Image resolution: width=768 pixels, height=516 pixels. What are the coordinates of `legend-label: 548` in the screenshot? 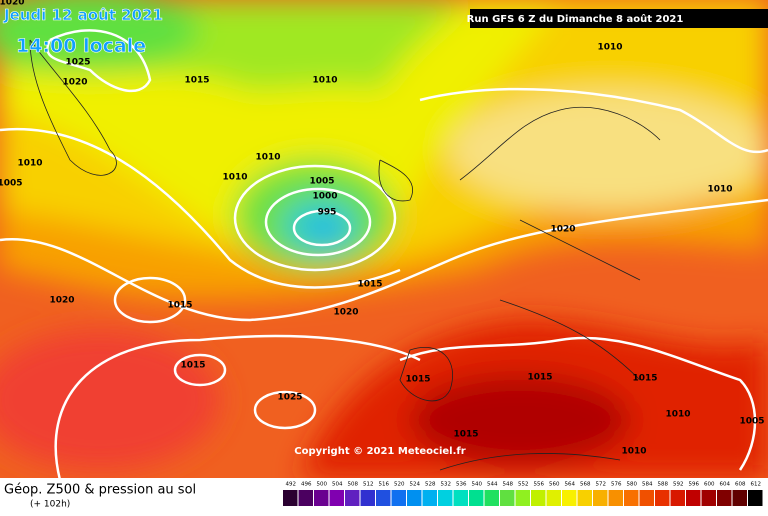 It's located at (508, 485).